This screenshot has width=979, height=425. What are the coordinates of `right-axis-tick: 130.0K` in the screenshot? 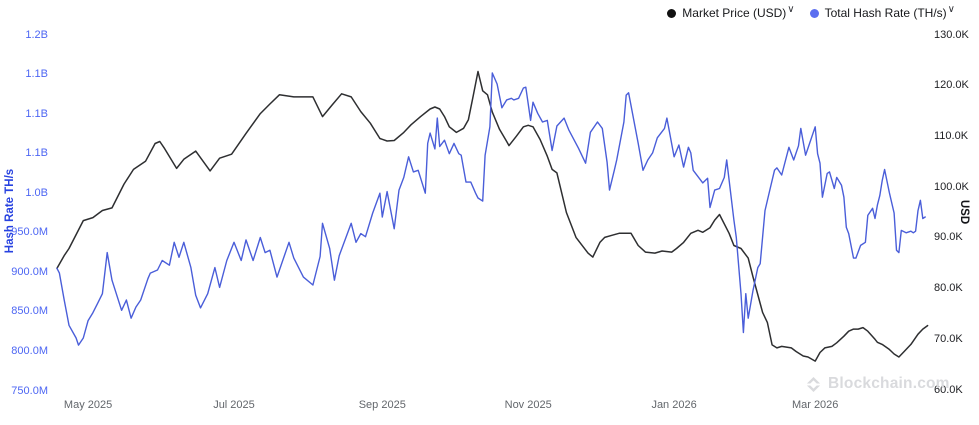 It's located at (951, 34).